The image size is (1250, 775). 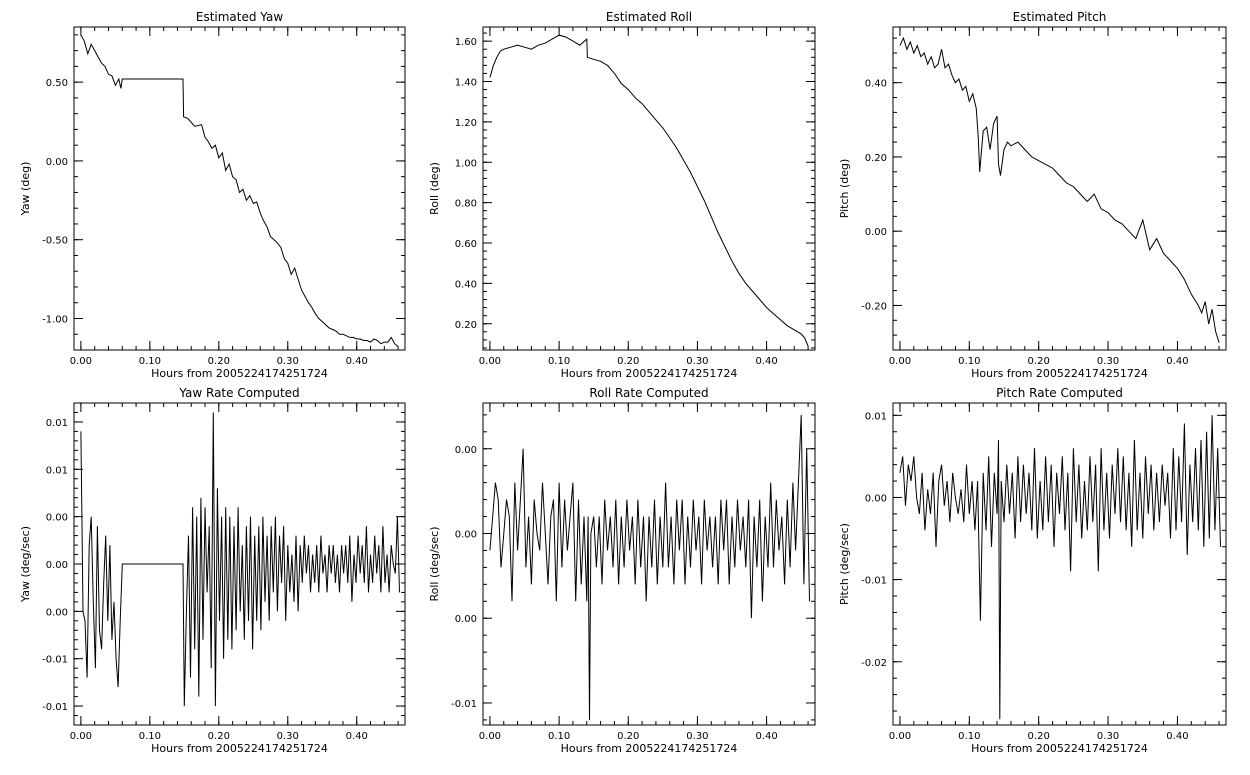 I want to click on chart-title: Estimated Yaw, so click(x=239, y=17).